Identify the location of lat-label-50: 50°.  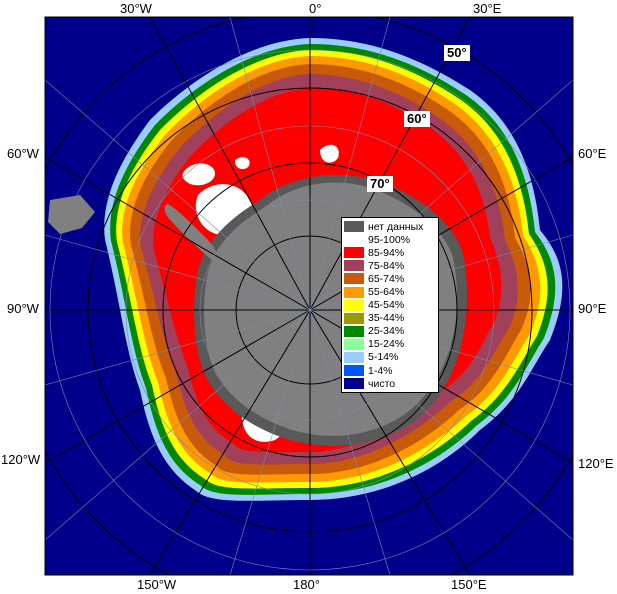
(457, 53).